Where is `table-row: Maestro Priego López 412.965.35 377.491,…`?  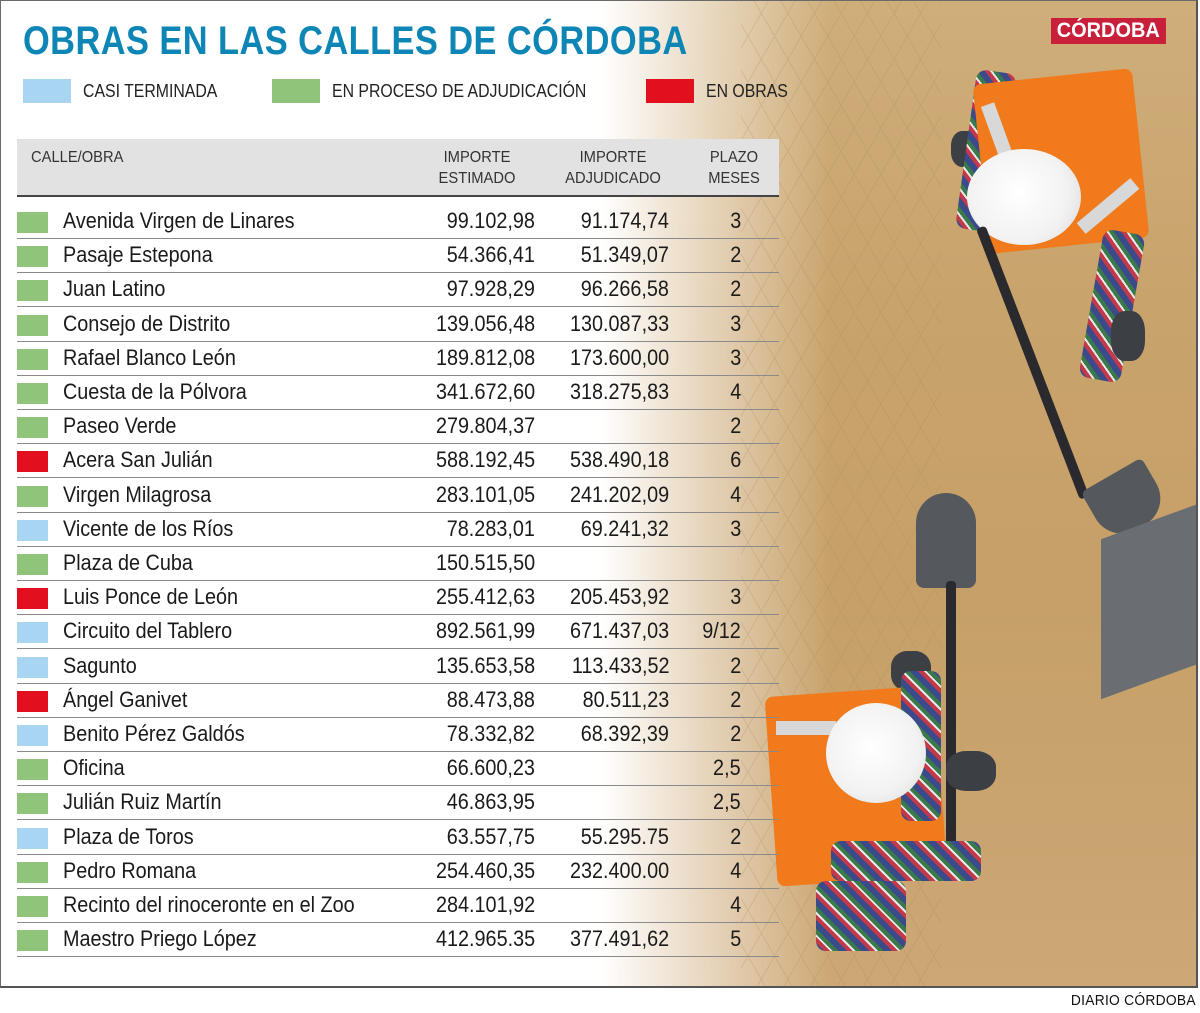 table-row: Maestro Priego López 412.965.35 377.491,… is located at coordinates (398, 940).